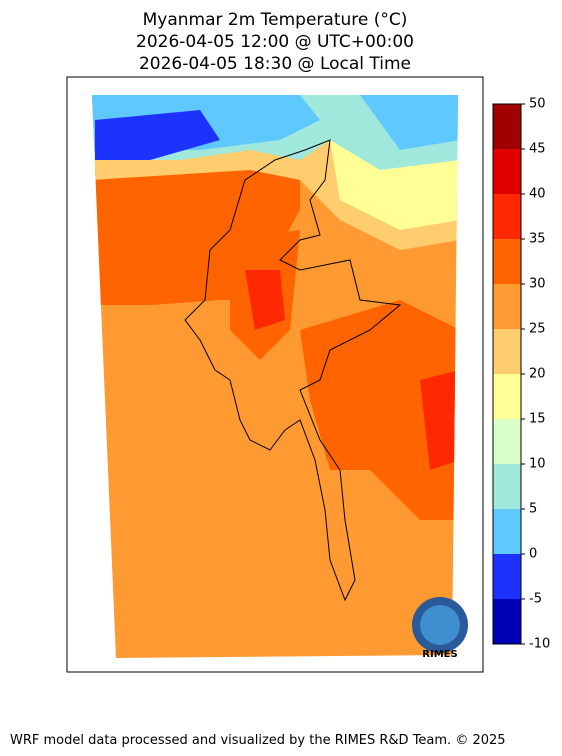  Describe the element at coordinates (533, 509) in the screenshot. I see `colorbar-tick-label: 5` at that location.